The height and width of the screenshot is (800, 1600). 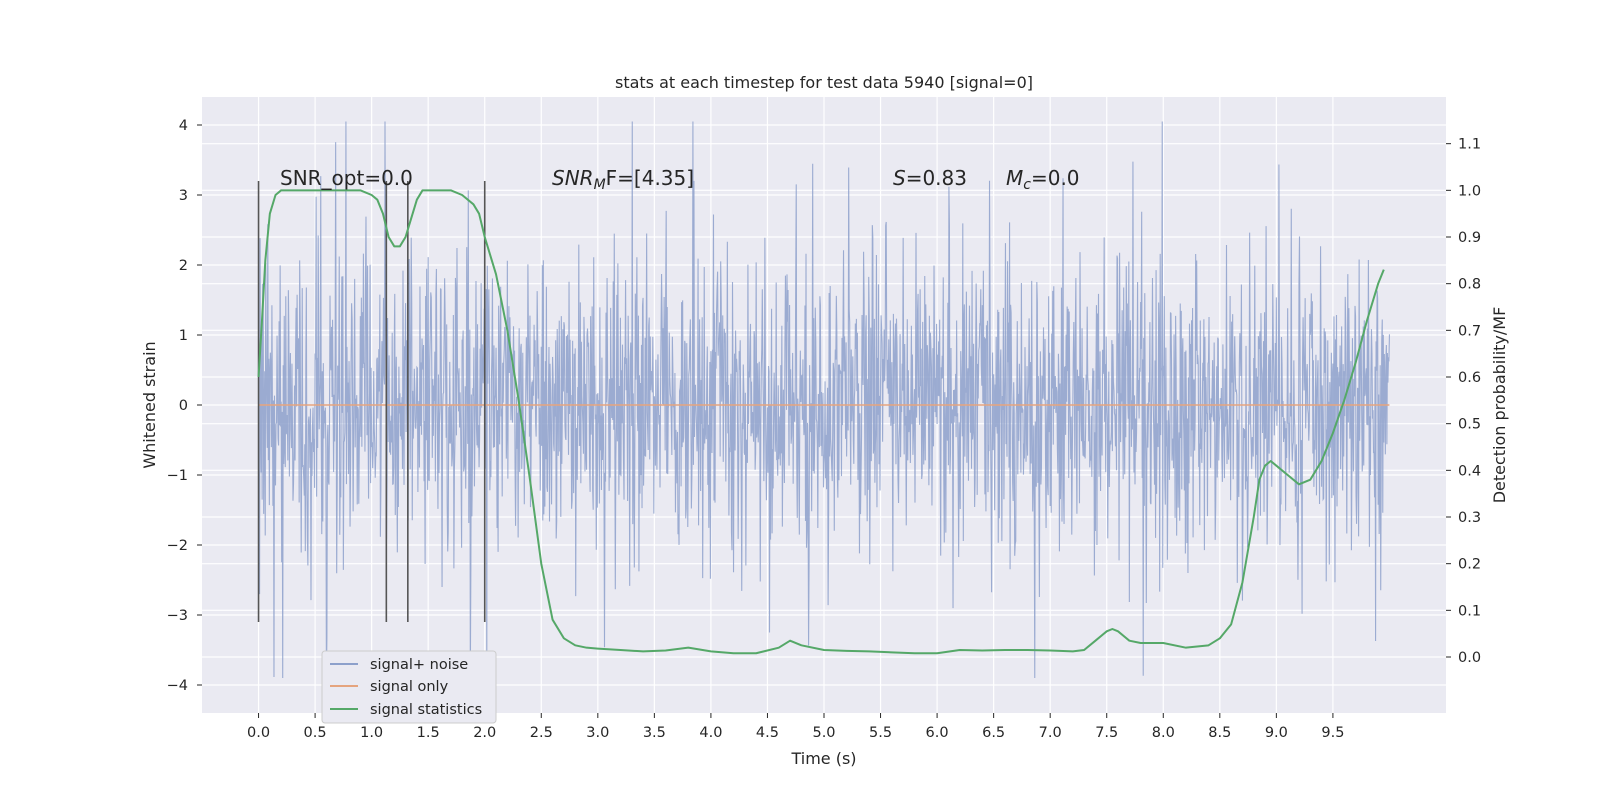 What do you see at coordinates (823, 733) in the screenshot?
I see `x-tick-label: 5.0` at bounding box center [823, 733].